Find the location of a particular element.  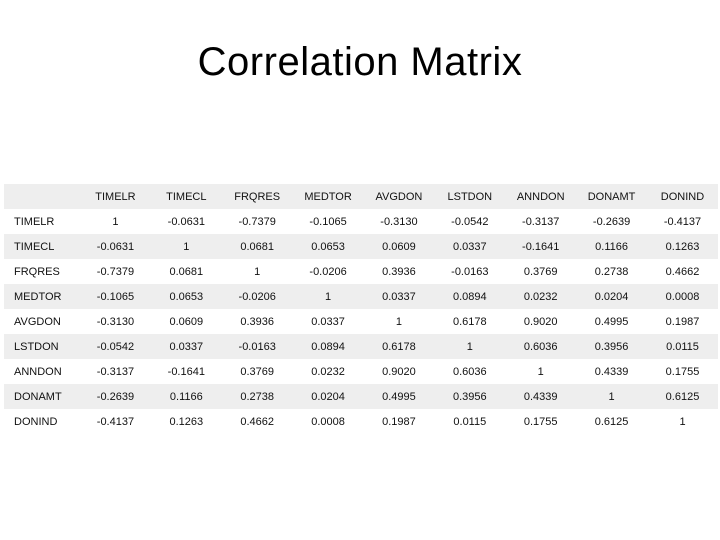

table-cell: 0.6125 is located at coordinates (682, 396).